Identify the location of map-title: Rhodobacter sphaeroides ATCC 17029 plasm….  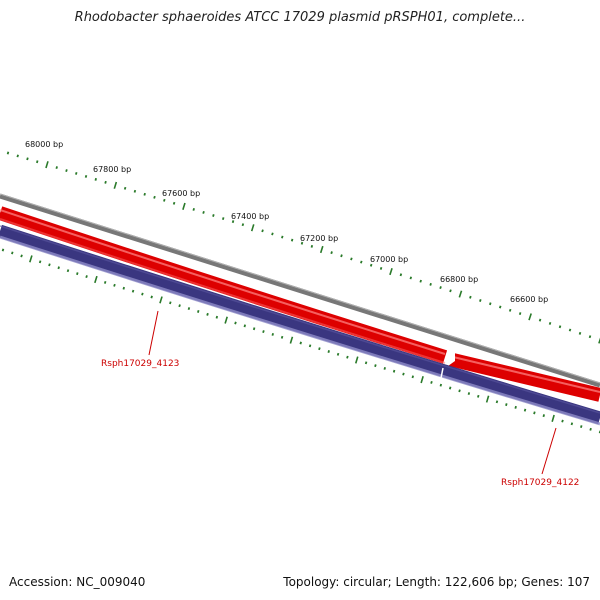
(300, 17).